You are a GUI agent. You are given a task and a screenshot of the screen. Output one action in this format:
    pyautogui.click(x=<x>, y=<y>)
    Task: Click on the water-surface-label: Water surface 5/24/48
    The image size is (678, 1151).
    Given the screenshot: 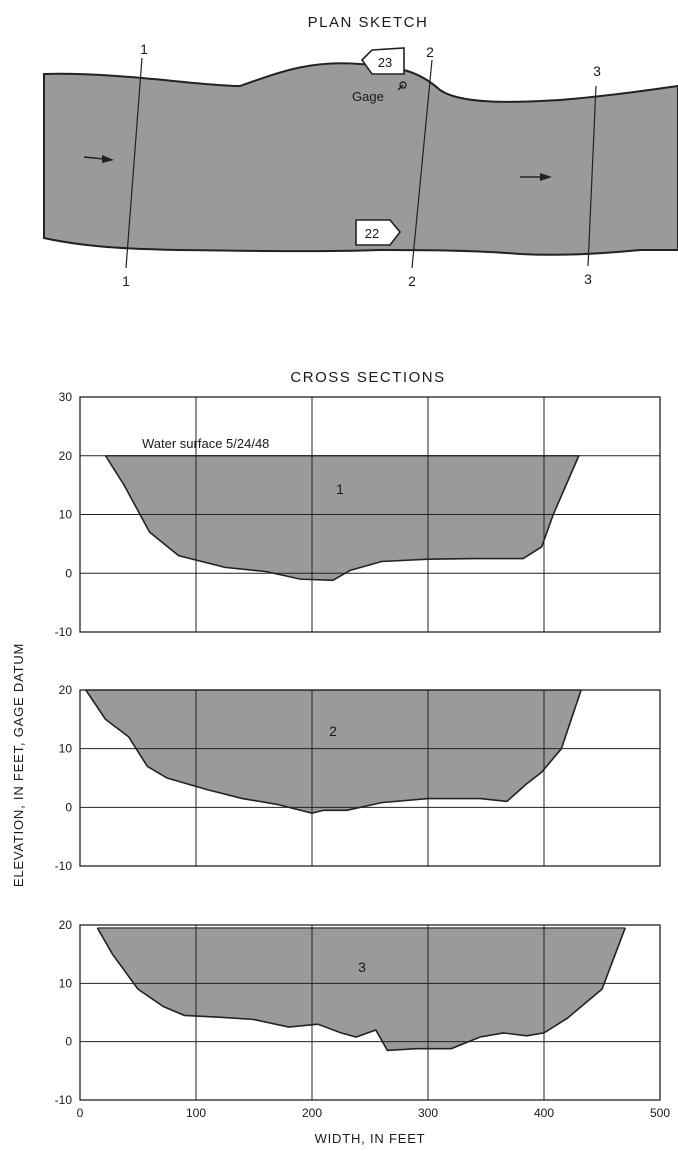 What is the action you would take?
    pyautogui.click(x=205, y=443)
    